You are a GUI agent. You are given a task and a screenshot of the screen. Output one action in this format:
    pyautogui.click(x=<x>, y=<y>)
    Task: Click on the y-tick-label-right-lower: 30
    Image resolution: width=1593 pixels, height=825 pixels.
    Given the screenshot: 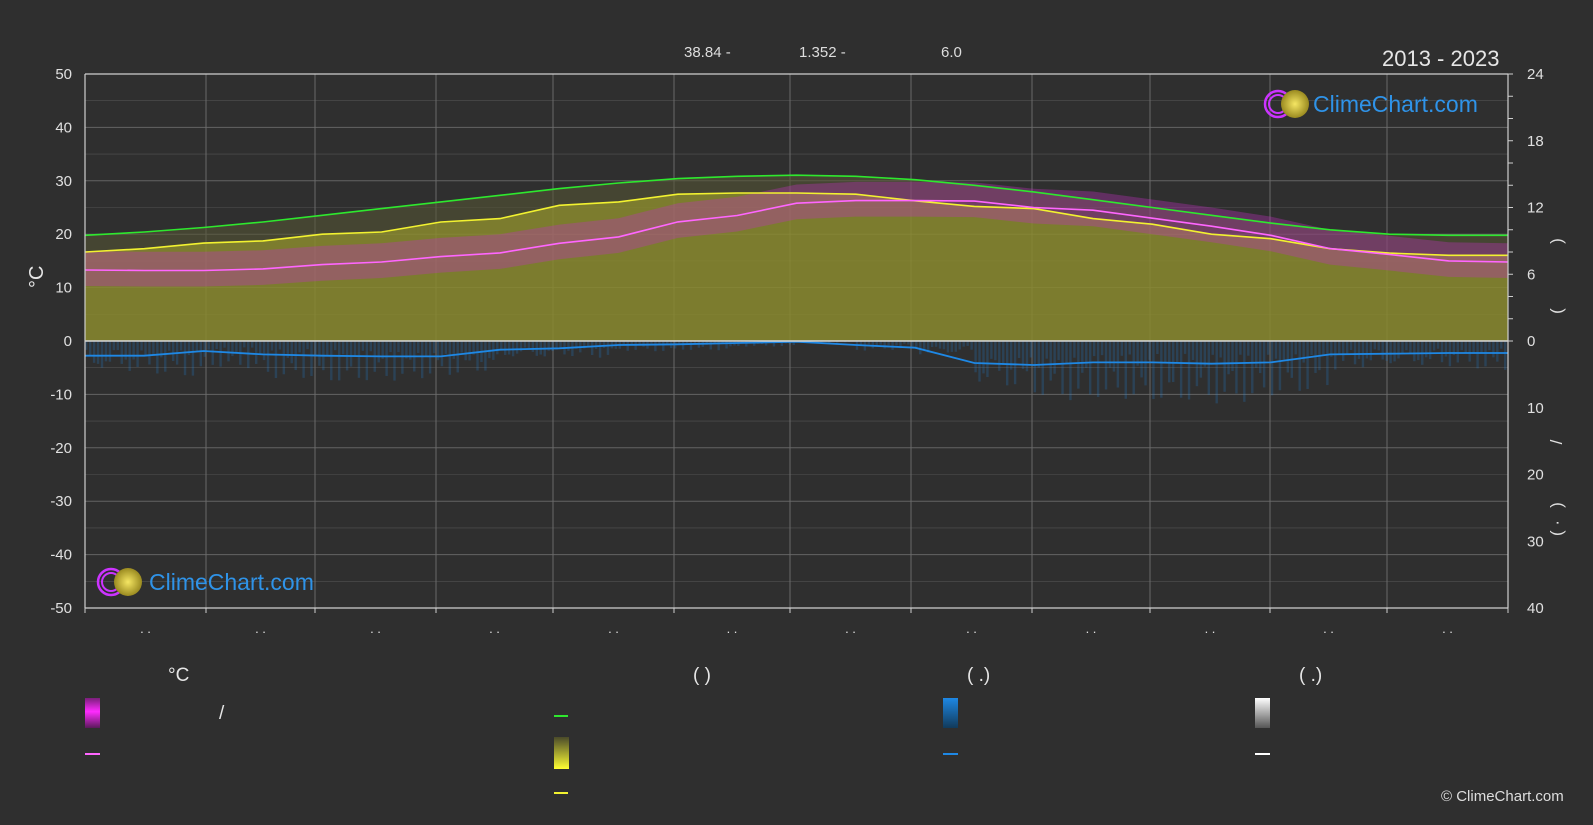 What is the action you would take?
    pyautogui.click(x=1535, y=541)
    